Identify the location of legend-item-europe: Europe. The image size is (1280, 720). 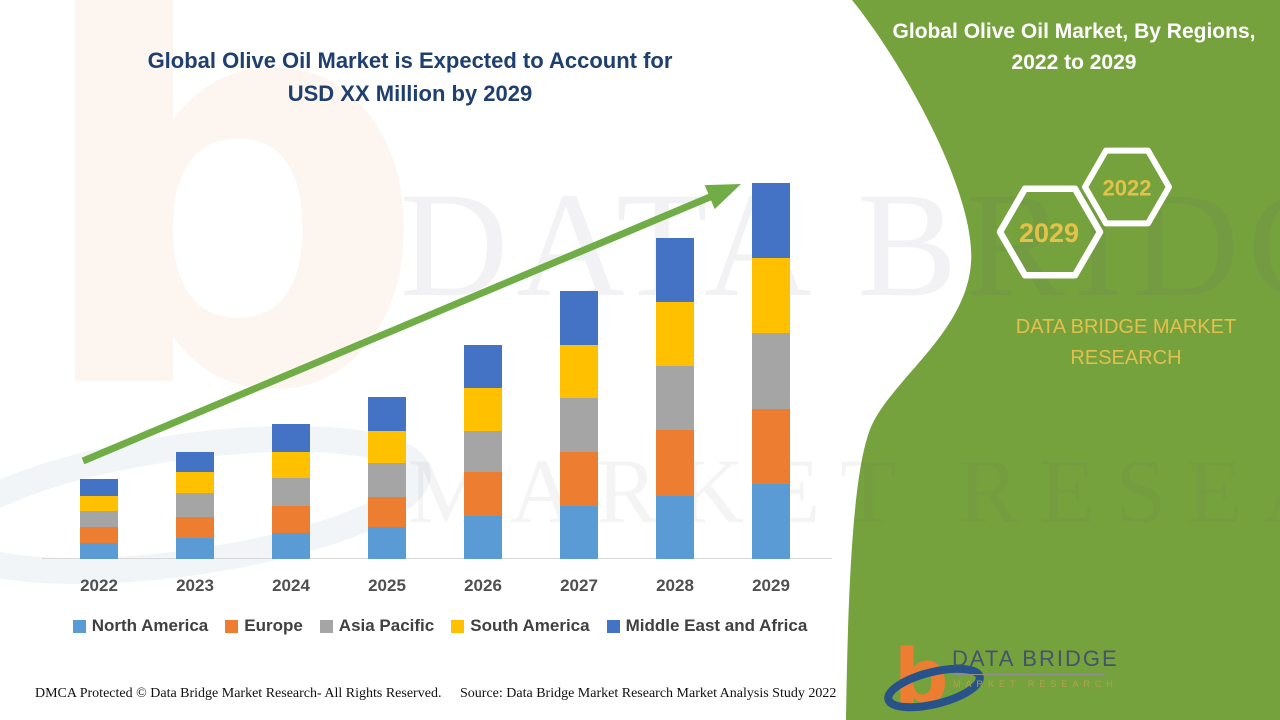
(264, 626).